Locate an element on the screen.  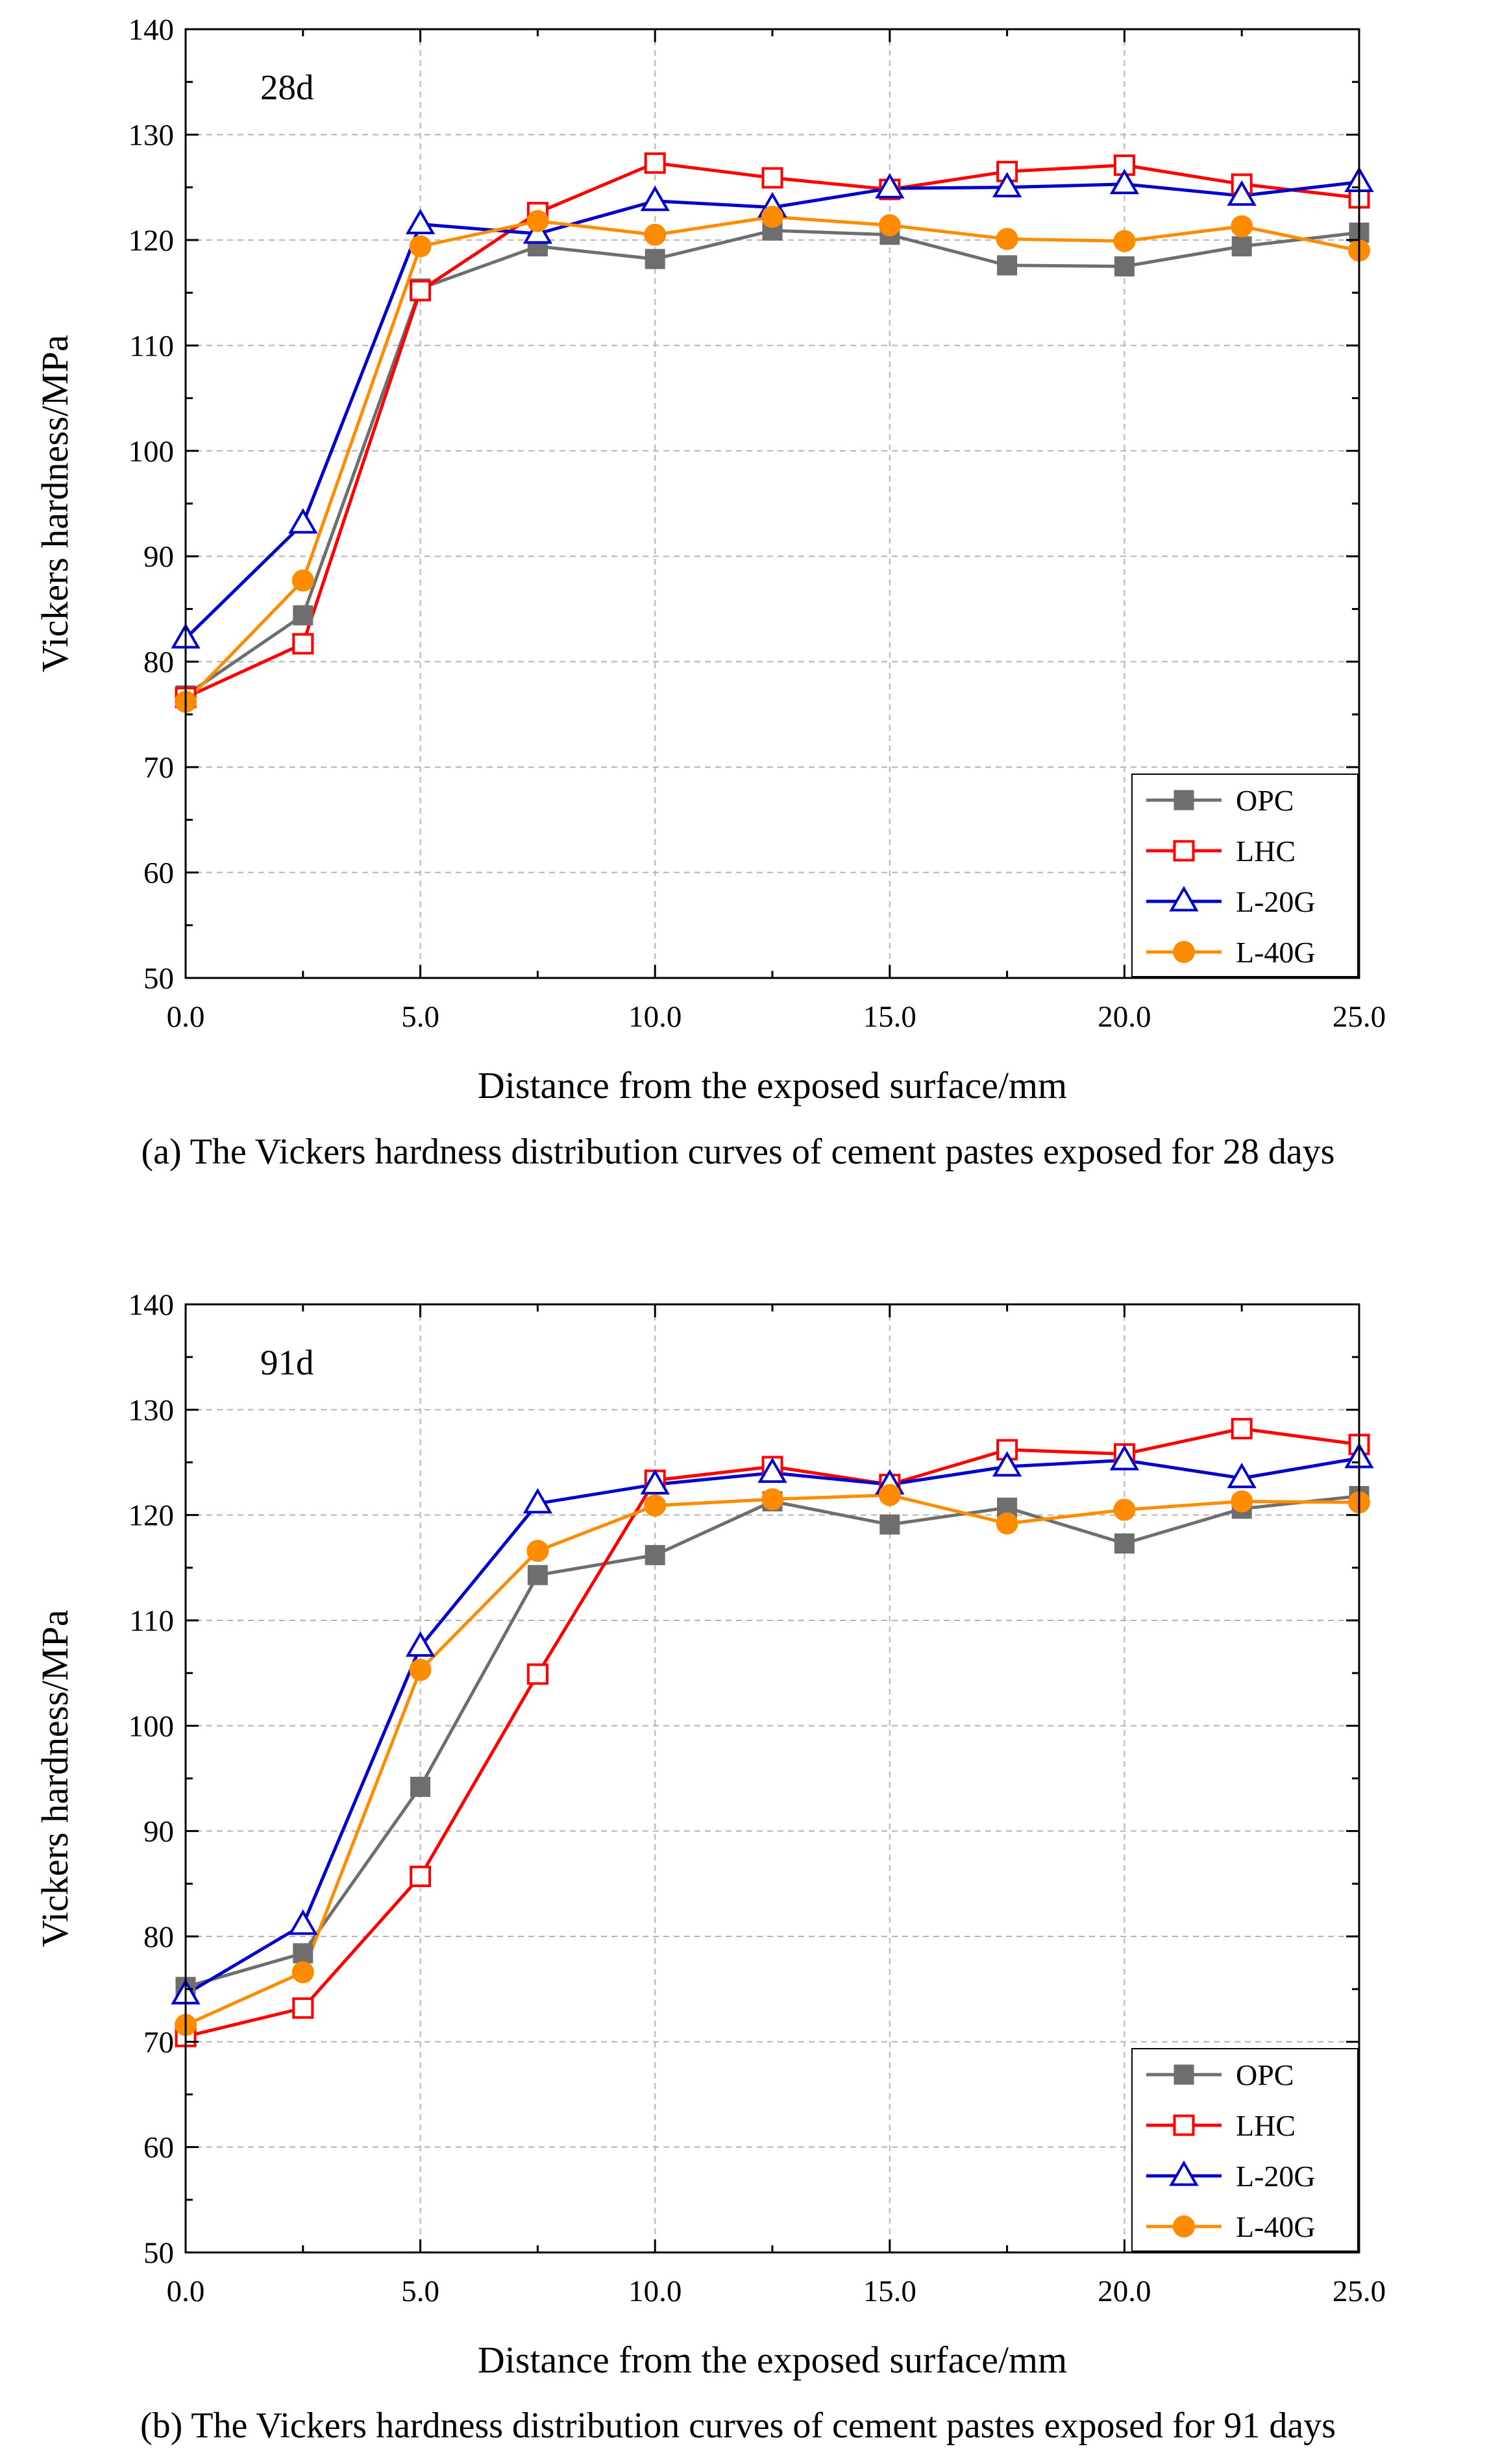
y-tick-label: 140 is located at coordinates (152, 1305).